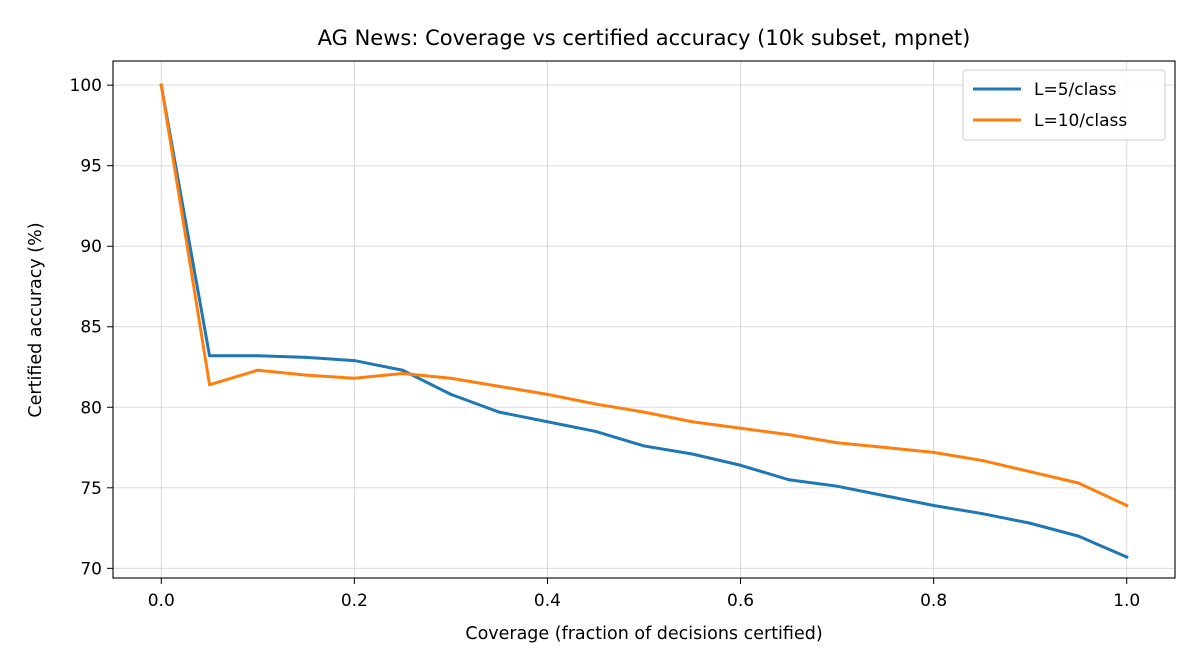 The height and width of the screenshot is (672, 1200). What do you see at coordinates (91, 167) in the screenshot?
I see `y-tick-label: 95` at bounding box center [91, 167].